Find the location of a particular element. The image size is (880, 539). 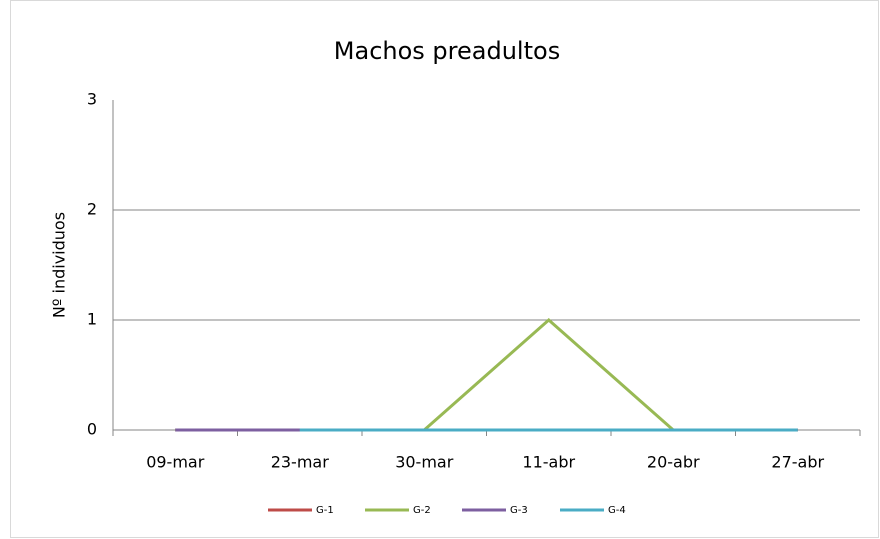

y-tick-label: 2 is located at coordinates (92, 209).